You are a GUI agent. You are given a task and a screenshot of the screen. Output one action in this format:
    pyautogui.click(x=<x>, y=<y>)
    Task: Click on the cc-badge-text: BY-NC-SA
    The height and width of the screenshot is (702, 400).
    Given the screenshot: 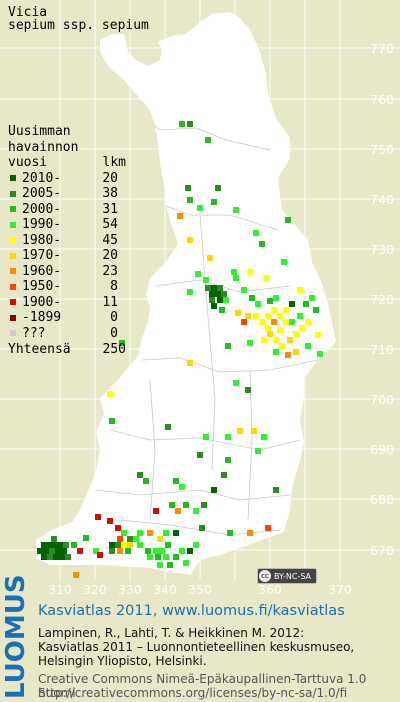 What is the action you would take?
    pyautogui.click(x=293, y=576)
    